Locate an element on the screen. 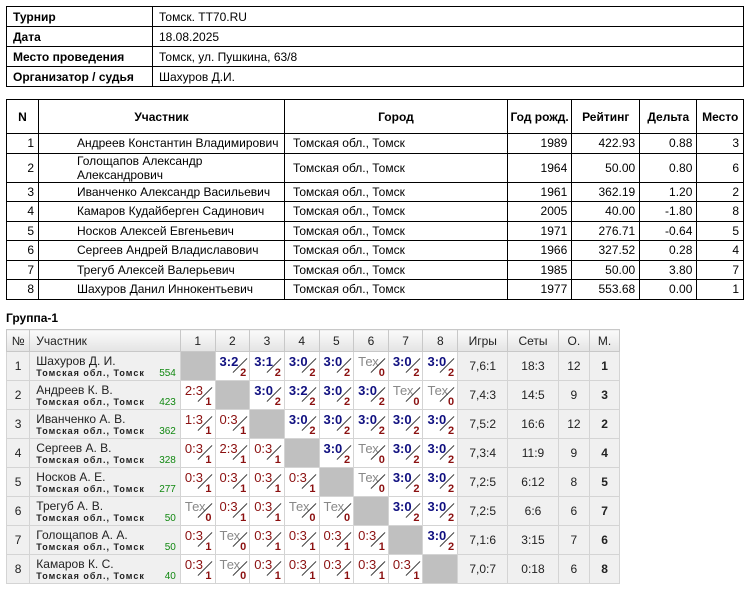 The image size is (750, 594). player-info: Томская обл., Томск 277 is located at coordinates (105, 489).